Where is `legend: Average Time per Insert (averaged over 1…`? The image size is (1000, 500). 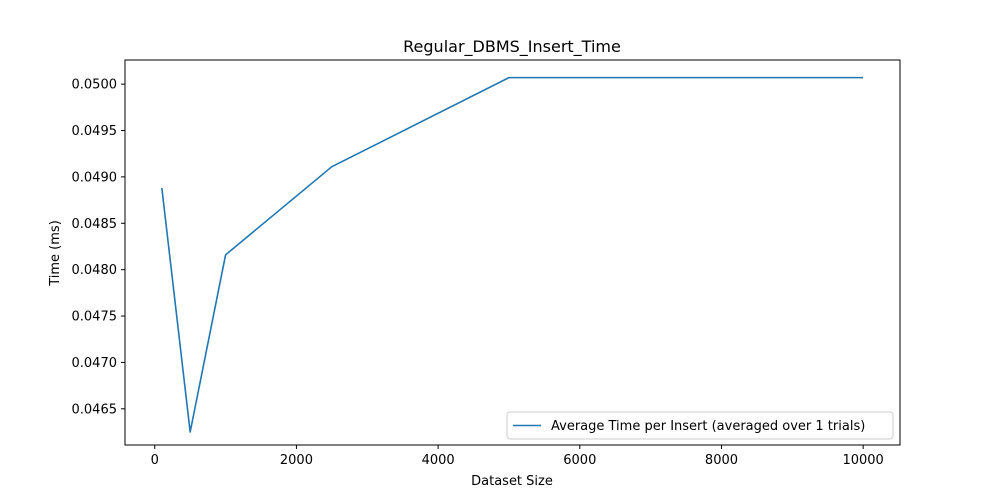 legend: Average Time per Insert (averaged over 1… is located at coordinates (700, 425).